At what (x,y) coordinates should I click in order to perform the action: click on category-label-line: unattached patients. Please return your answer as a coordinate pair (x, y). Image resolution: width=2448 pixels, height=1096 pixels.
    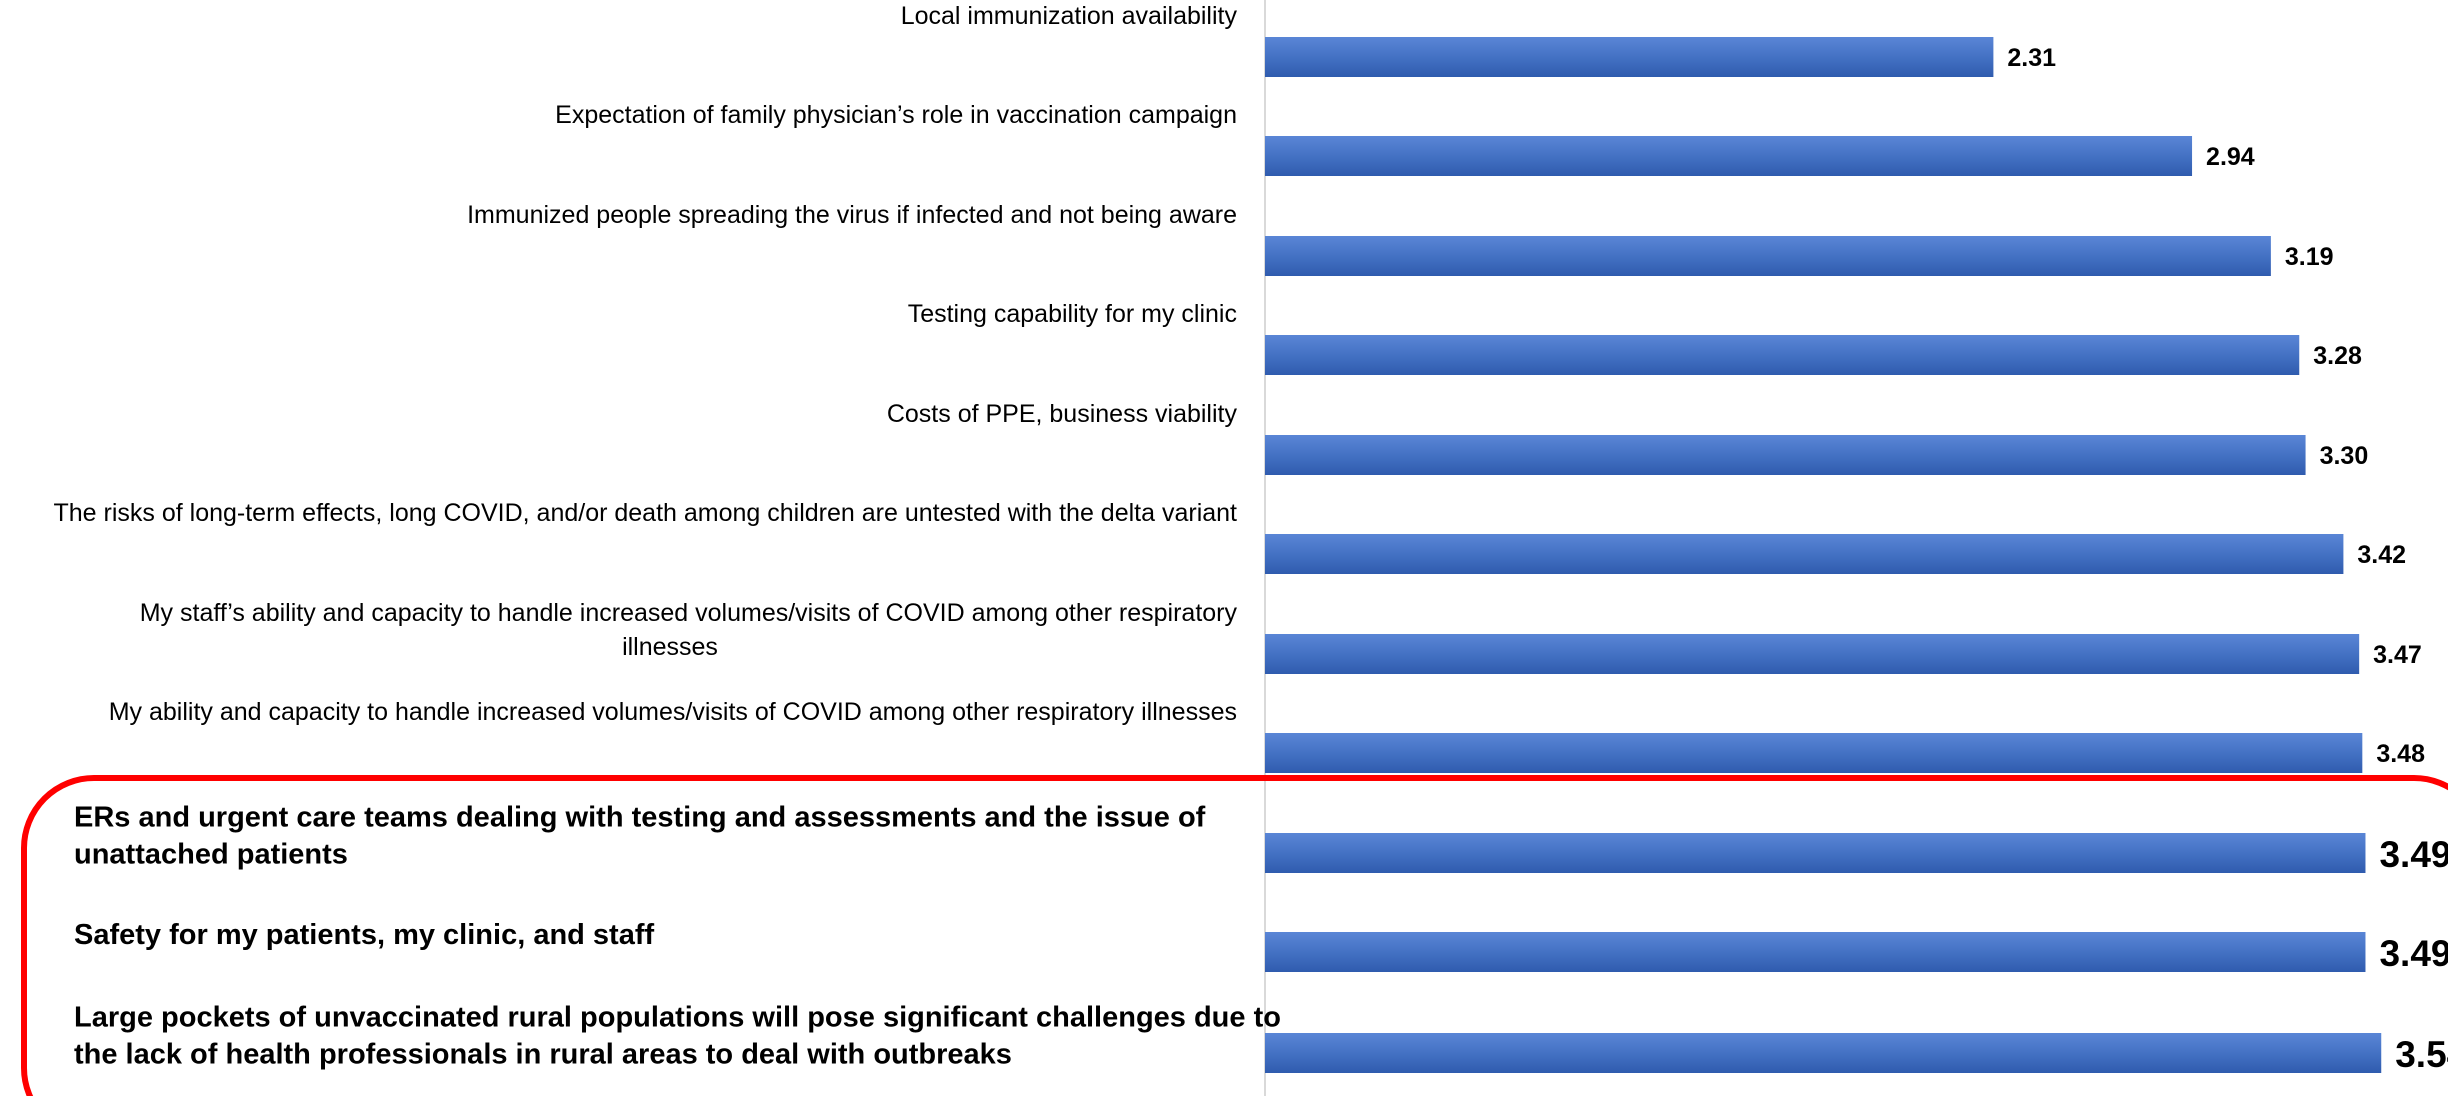
    Looking at the image, I should click on (211, 855).